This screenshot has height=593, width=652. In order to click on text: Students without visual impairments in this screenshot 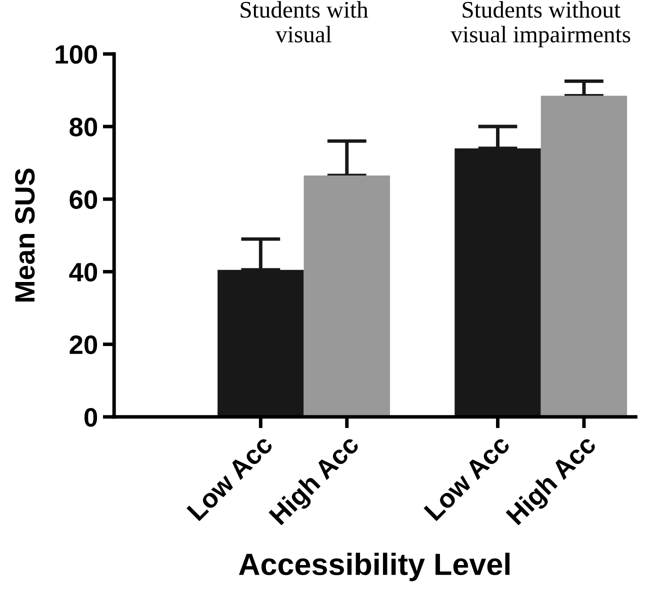, I will do `click(540, 24)`.